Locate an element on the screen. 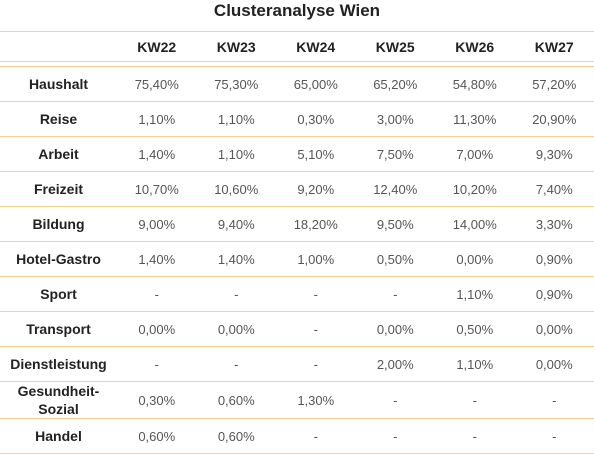  row-label: Sport is located at coordinates (58, 294).